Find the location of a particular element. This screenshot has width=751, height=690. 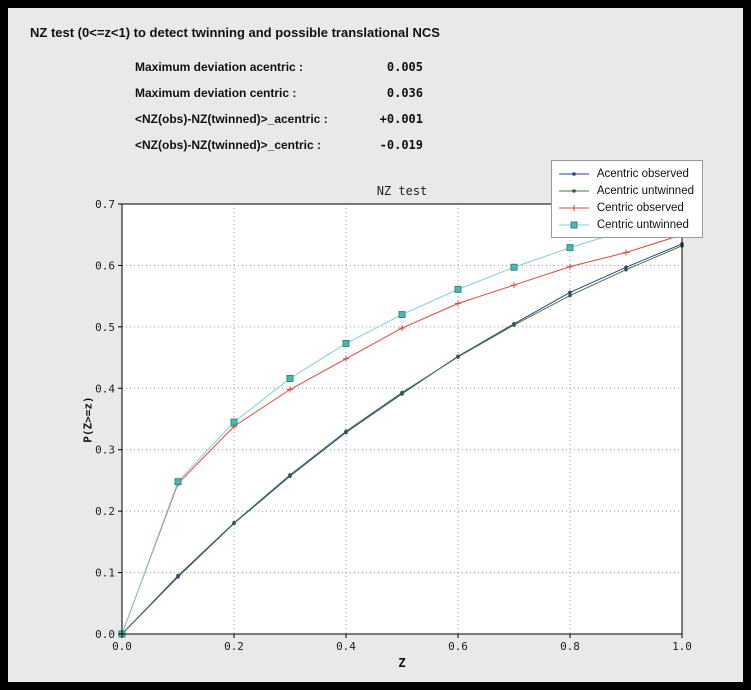

stat-row: <NZ(obs)-NZ(twinned)>_centric : -0.019 is located at coordinates (279, 151).